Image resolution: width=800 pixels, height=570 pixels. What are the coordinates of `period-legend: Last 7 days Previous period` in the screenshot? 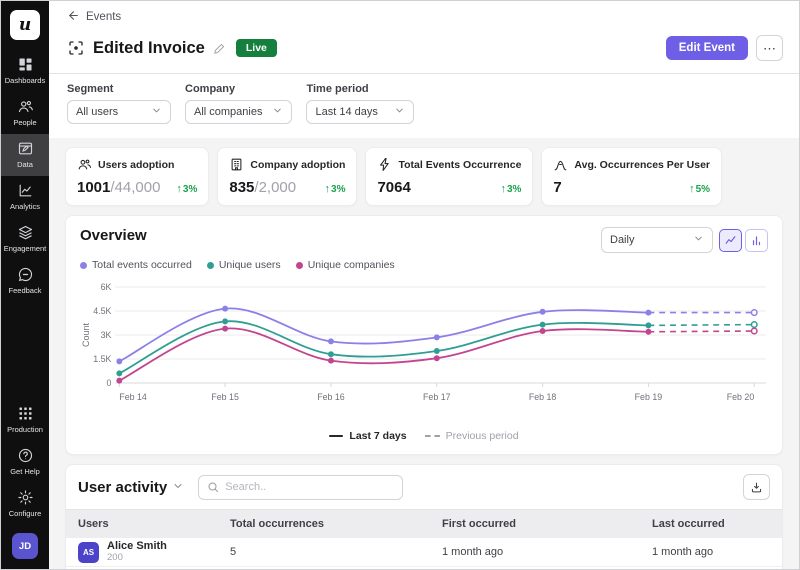 It's located at (424, 438).